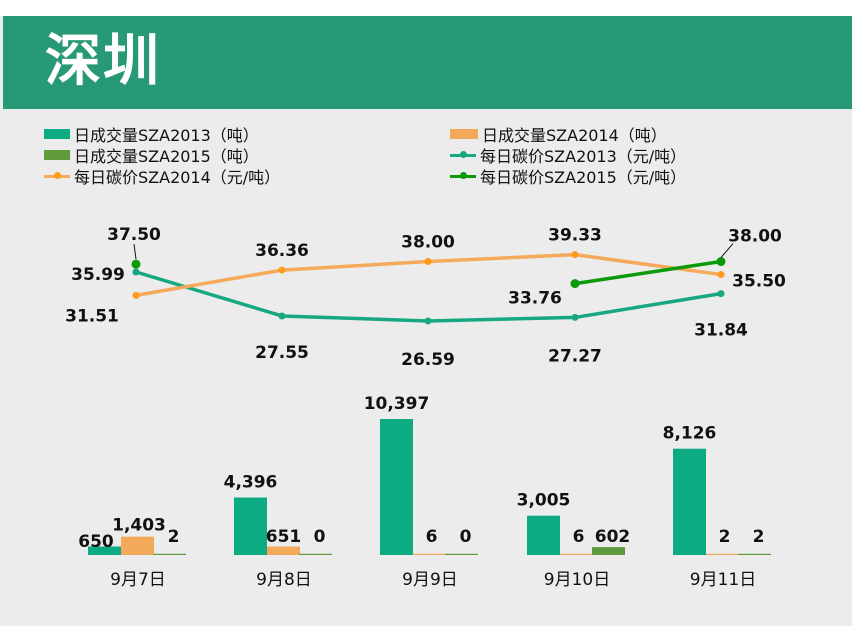 The image size is (852, 626). I want to click on legend-item-price-2014: 每日碳价SZA2014（元/吨）, so click(162, 176).